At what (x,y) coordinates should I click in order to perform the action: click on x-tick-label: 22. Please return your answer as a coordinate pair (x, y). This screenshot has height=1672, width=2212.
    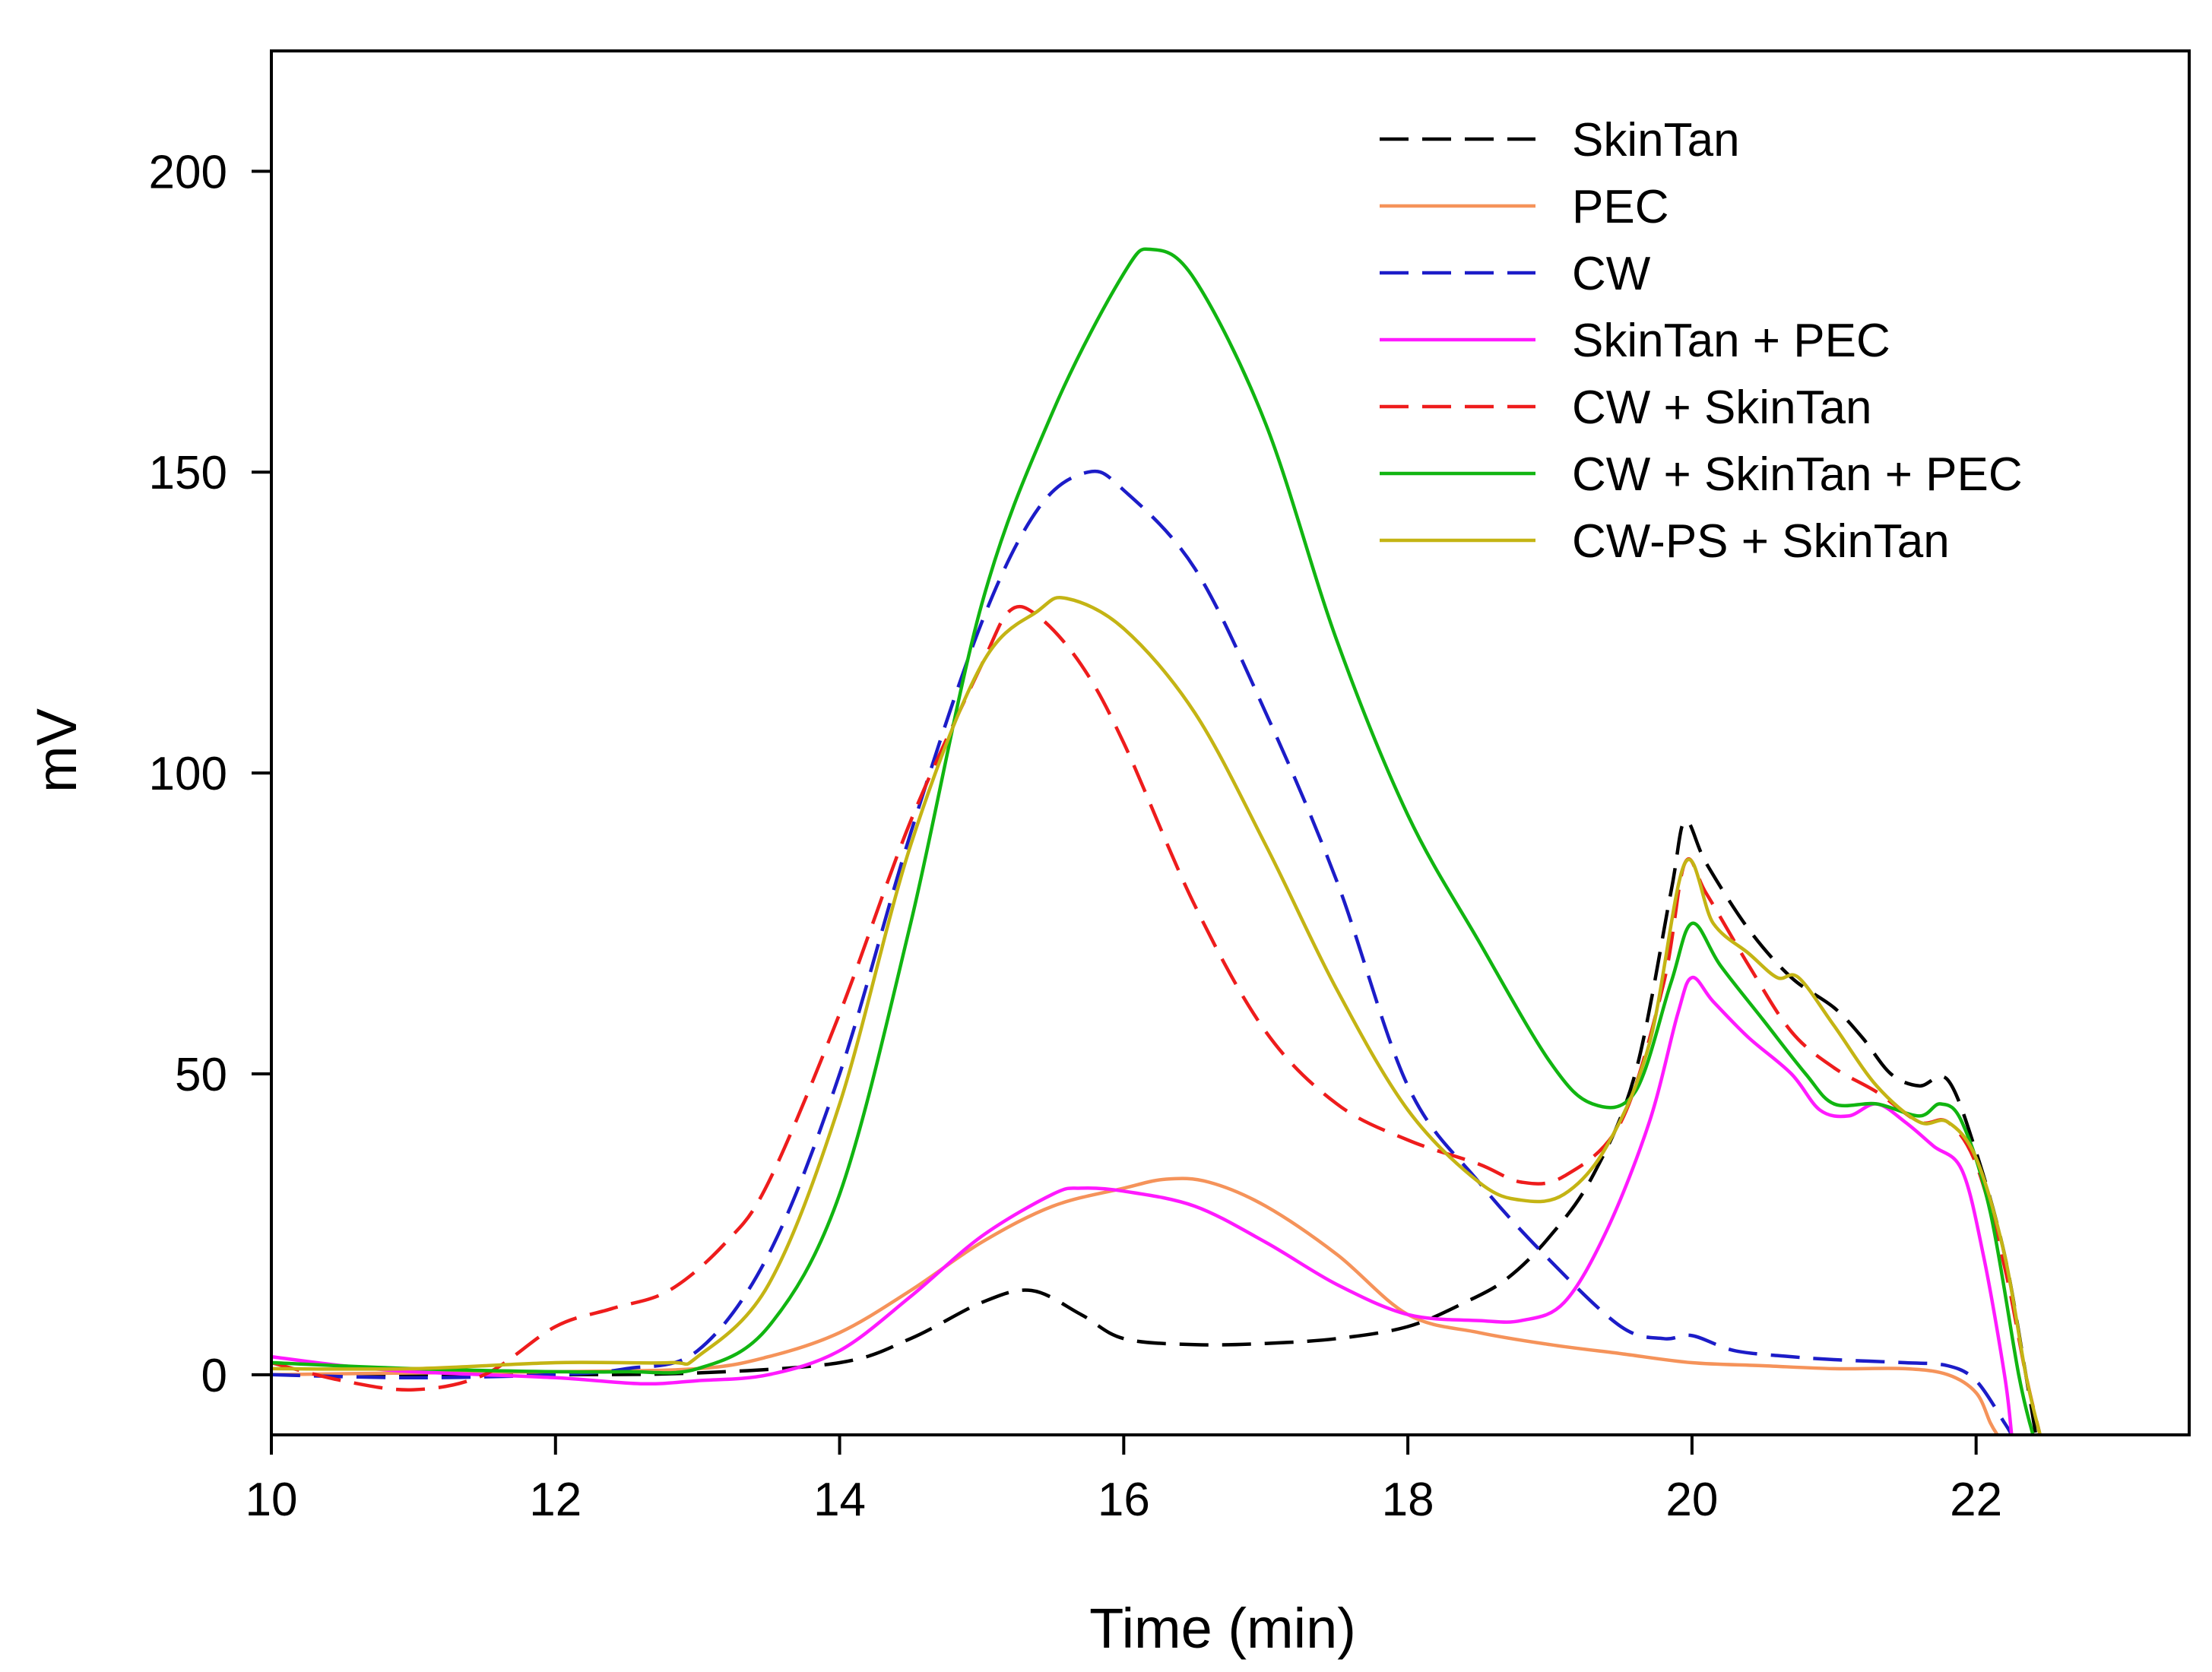
    Looking at the image, I should click on (1976, 1500).